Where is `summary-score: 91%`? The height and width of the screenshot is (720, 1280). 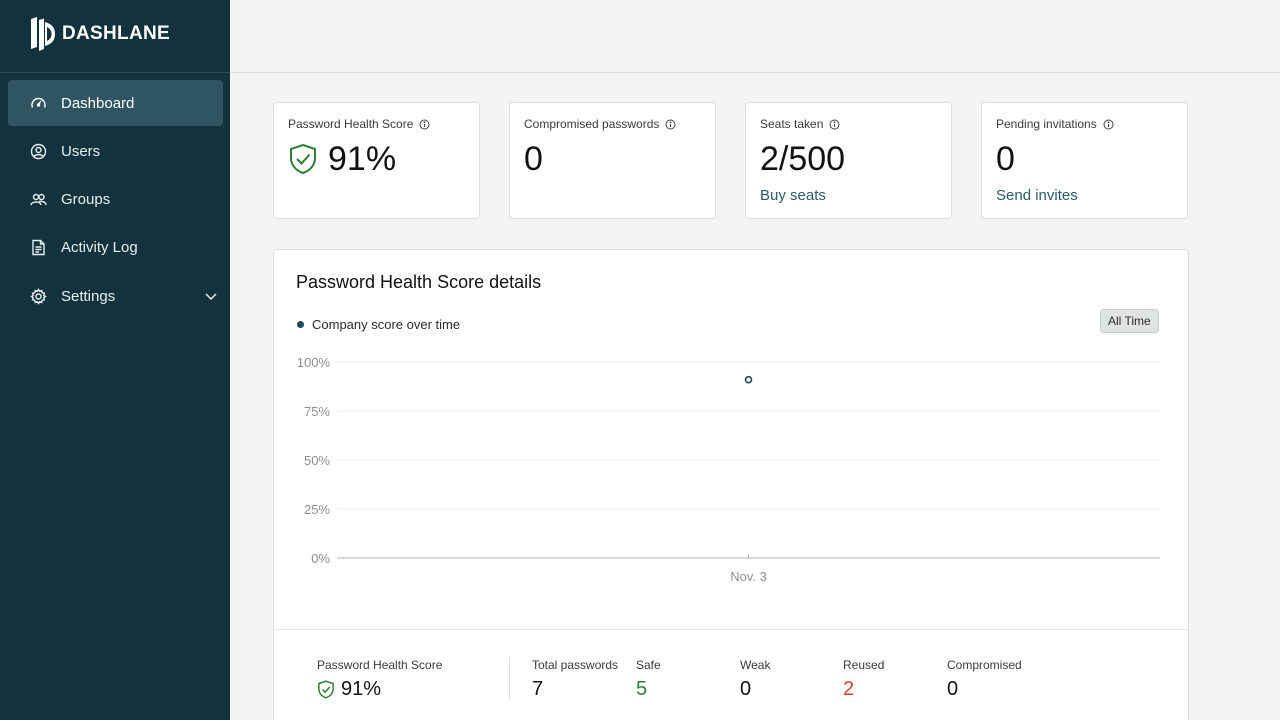 summary-score: 91% is located at coordinates (349, 689).